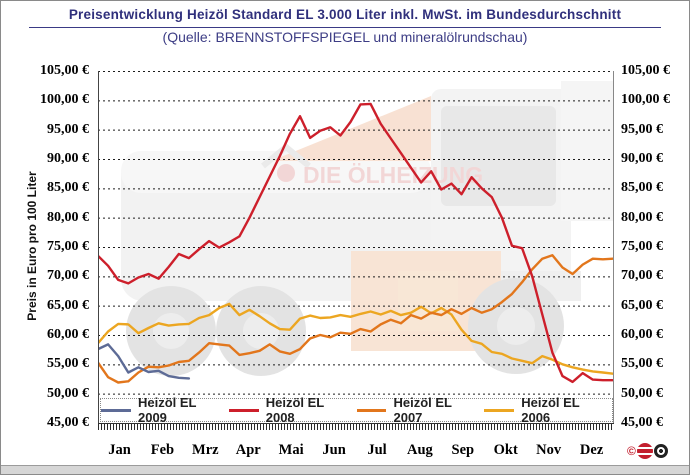 The height and width of the screenshot is (475, 690). I want to click on y-tick-right-75-00-: 75,00 €, so click(642, 246).